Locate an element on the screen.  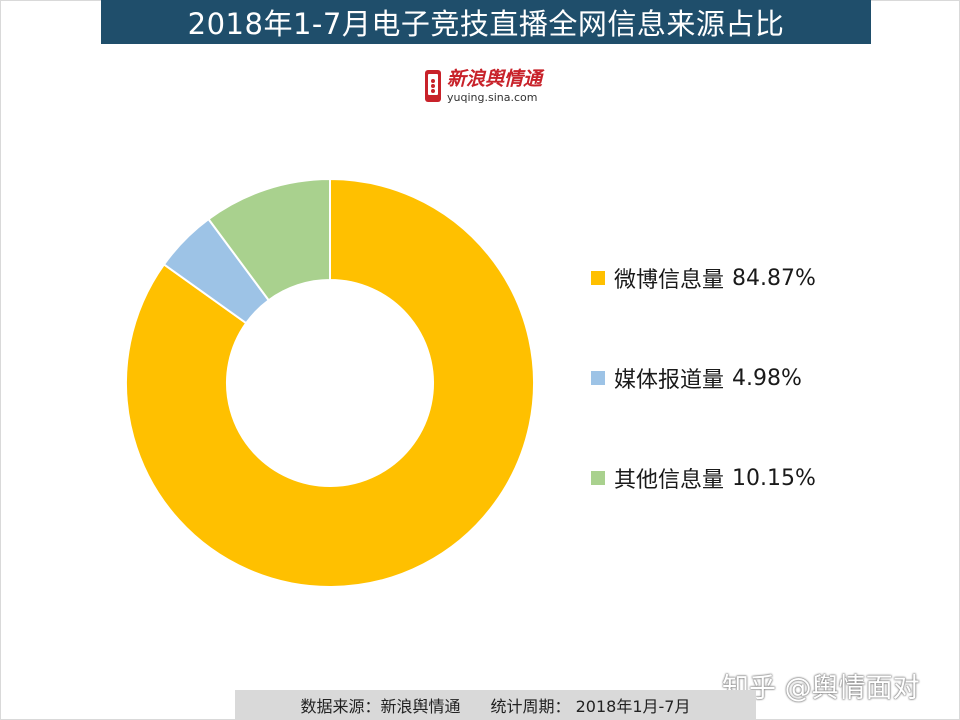
legend-item-0: 微博信息量 84.87% is located at coordinates (703, 278).